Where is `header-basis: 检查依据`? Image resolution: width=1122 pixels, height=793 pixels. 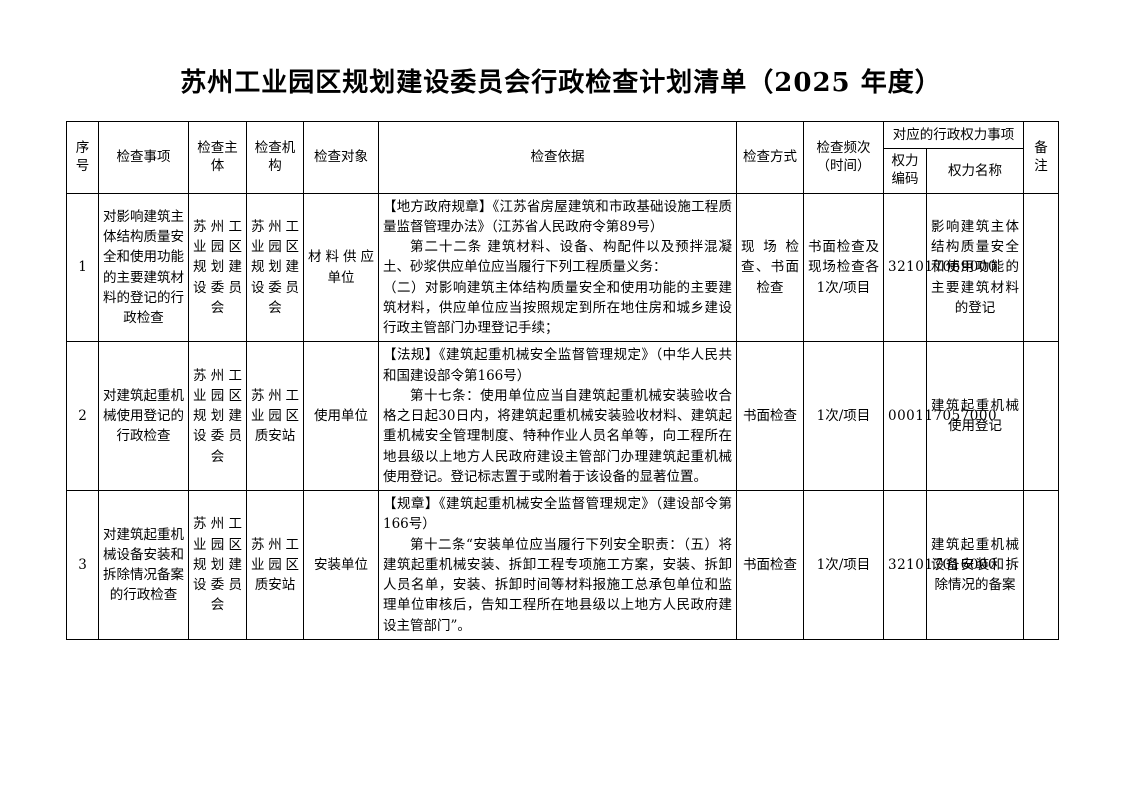
header-basis: 检查依据 is located at coordinates (557, 157).